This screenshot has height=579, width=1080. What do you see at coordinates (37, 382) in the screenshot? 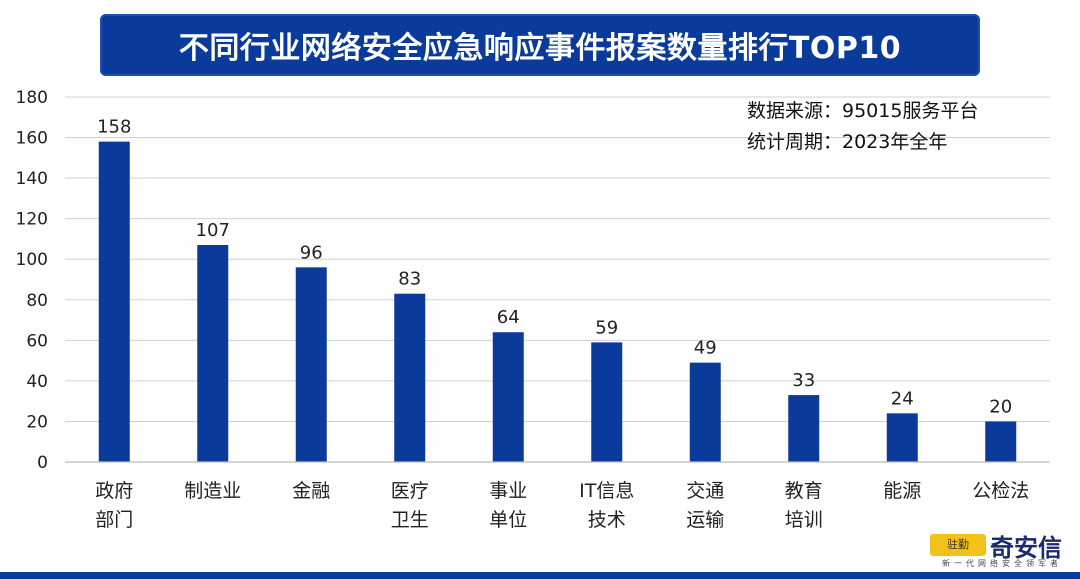
I see `y-tick-label: 40` at bounding box center [37, 382].